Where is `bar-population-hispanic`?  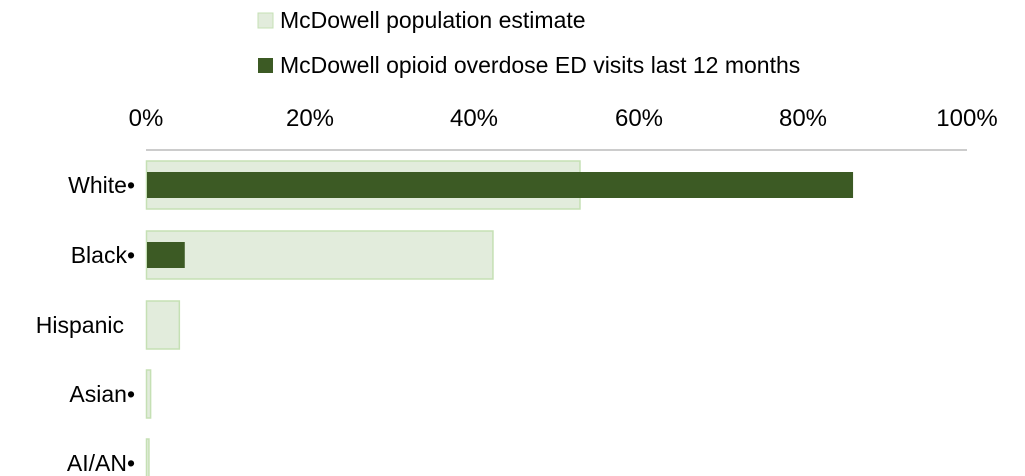 bar-population-hispanic is located at coordinates (163, 325).